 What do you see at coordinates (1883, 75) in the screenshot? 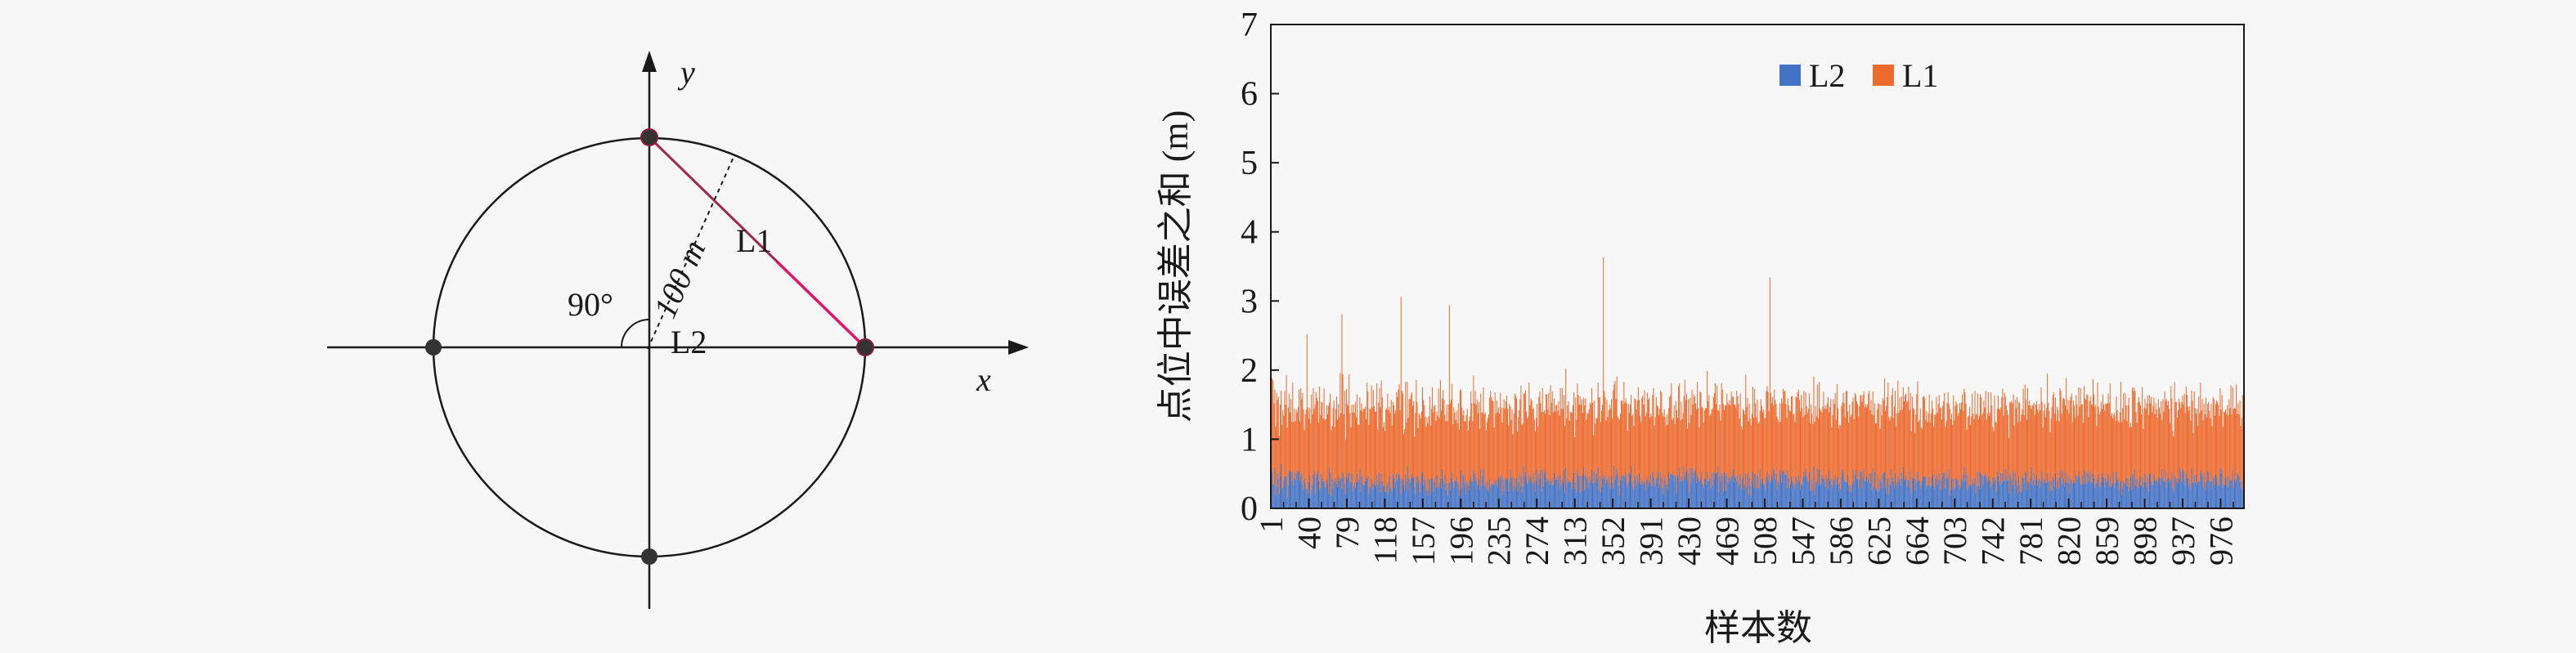
I see `legend-swatch-l1` at bounding box center [1883, 75].